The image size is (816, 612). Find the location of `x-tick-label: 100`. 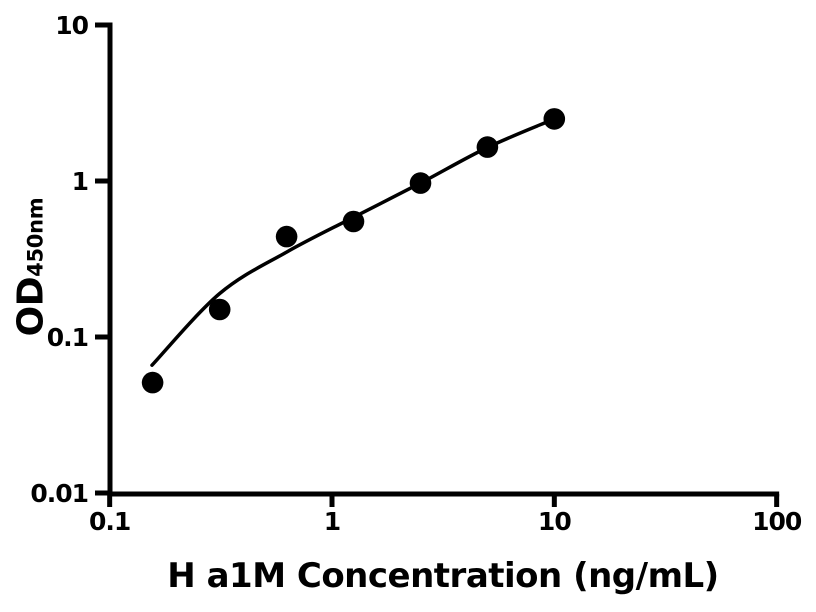

x-tick-label: 100 is located at coordinates (777, 521).